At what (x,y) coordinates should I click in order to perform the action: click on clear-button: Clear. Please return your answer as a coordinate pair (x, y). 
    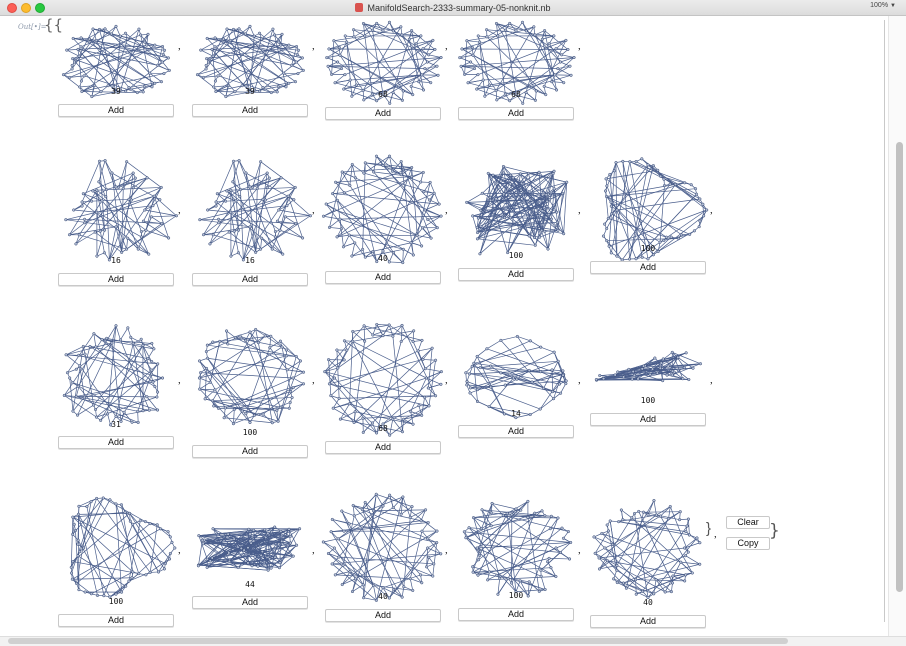
    Looking at the image, I should click on (748, 522).